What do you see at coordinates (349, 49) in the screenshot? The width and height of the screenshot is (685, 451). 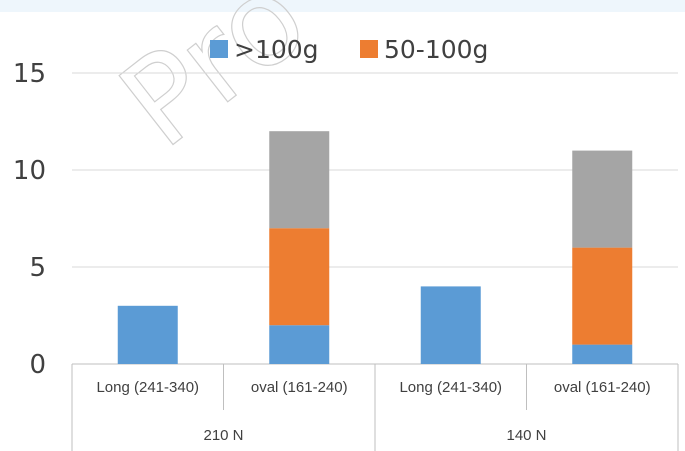 I see `legend: >100g 50-100g` at bounding box center [349, 49].